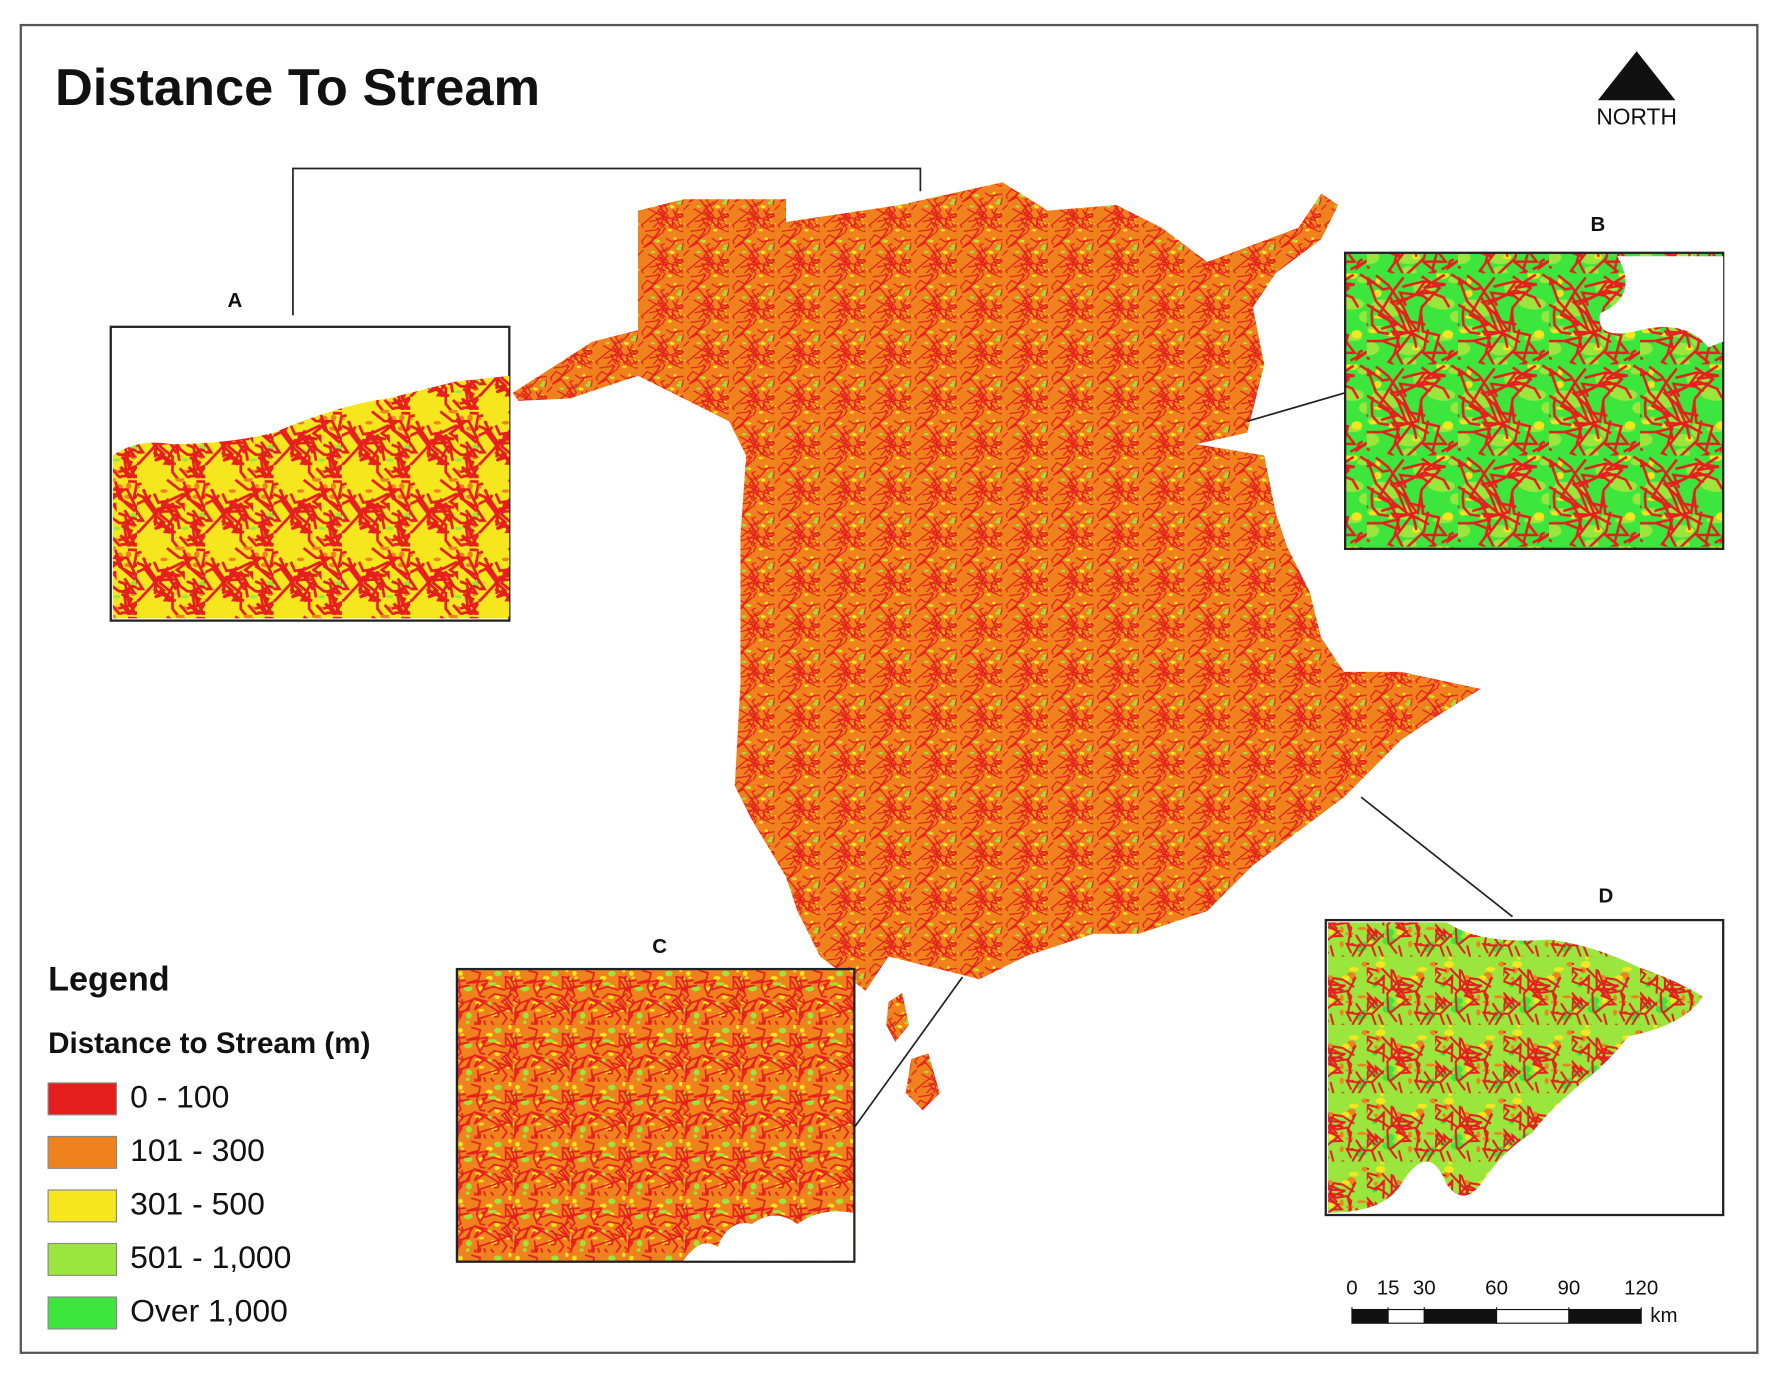 The width and height of the screenshot is (1777, 1379). Describe the element at coordinates (311, 497) in the screenshot. I see `inset-a-map` at that location.